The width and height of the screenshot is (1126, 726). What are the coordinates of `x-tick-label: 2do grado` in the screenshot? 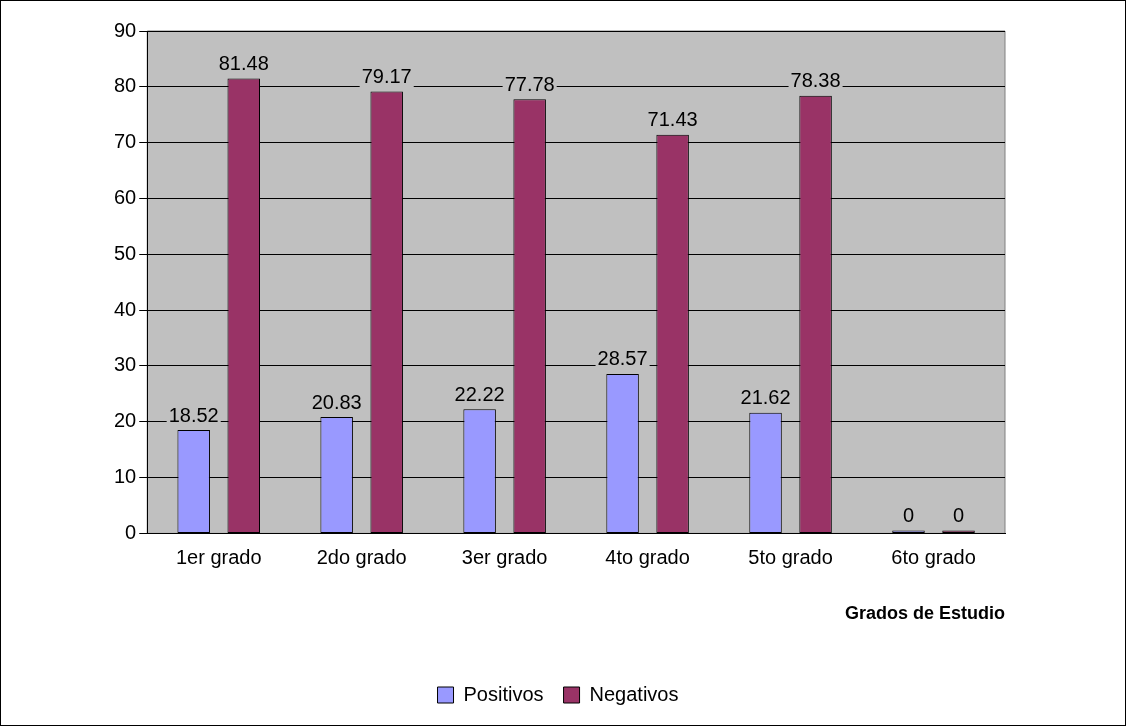 It's located at (361, 556).